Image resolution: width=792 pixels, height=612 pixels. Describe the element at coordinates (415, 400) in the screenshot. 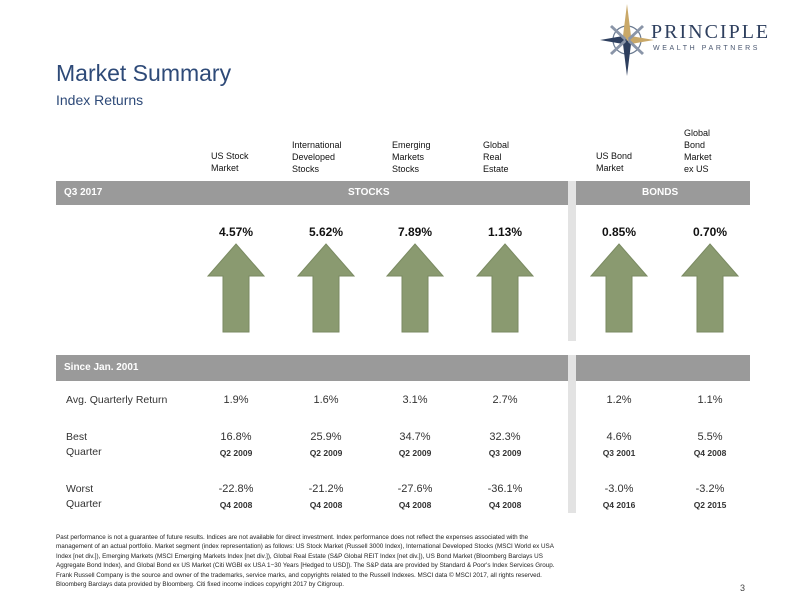

I see `avg-value: 3.1%` at that location.